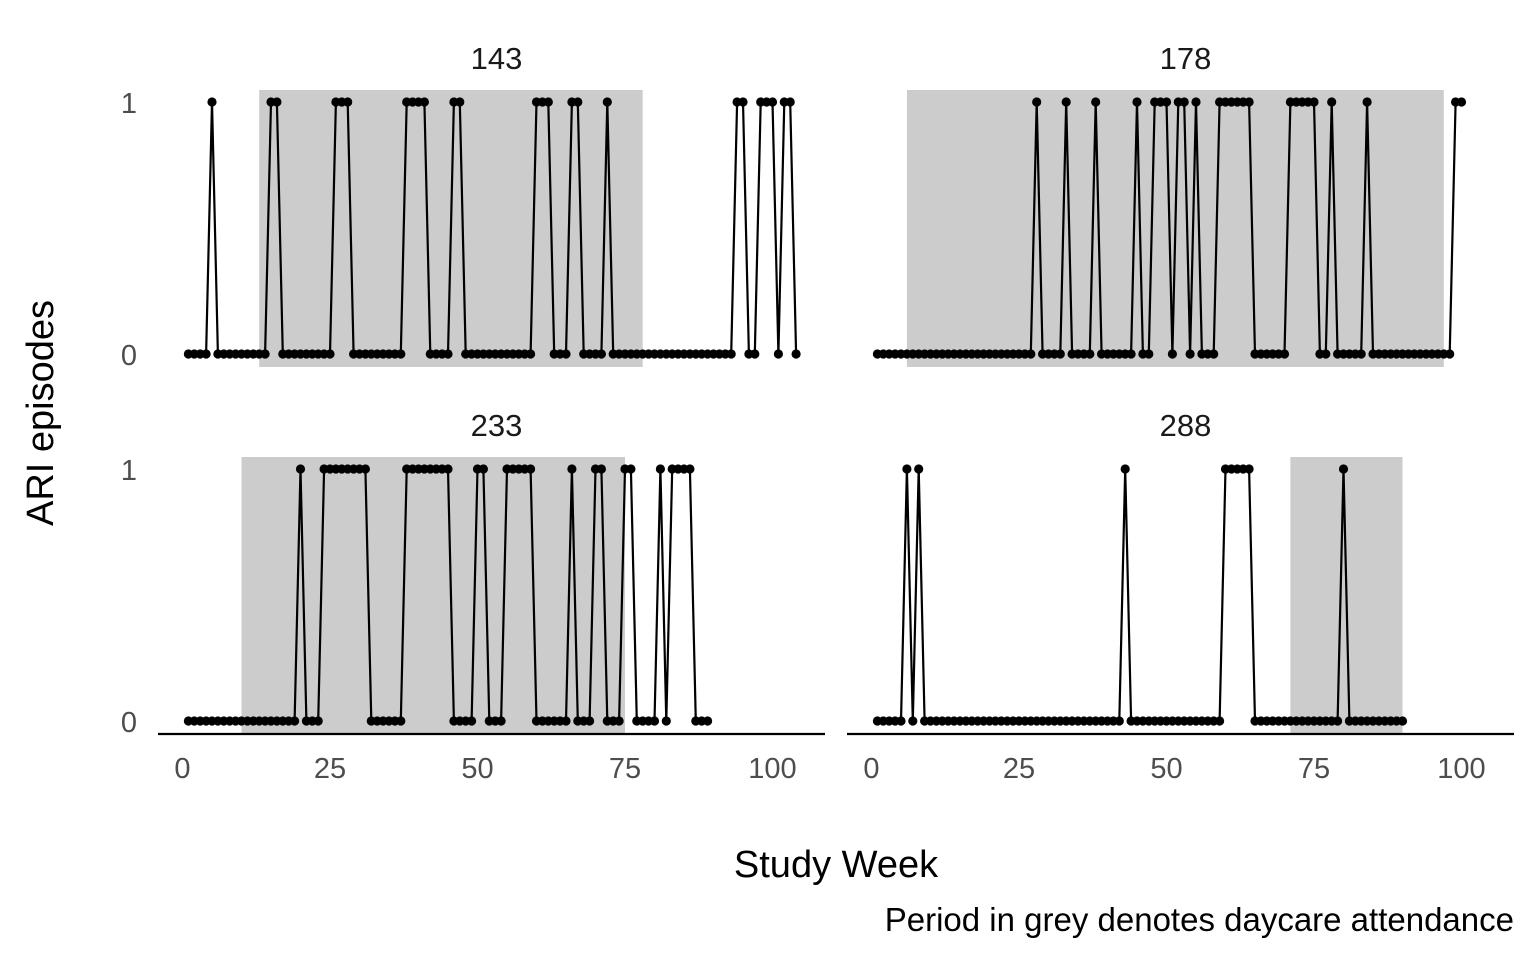  Describe the element at coordinates (497, 425) in the screenshot. I see `panel-title: 233` at that location.